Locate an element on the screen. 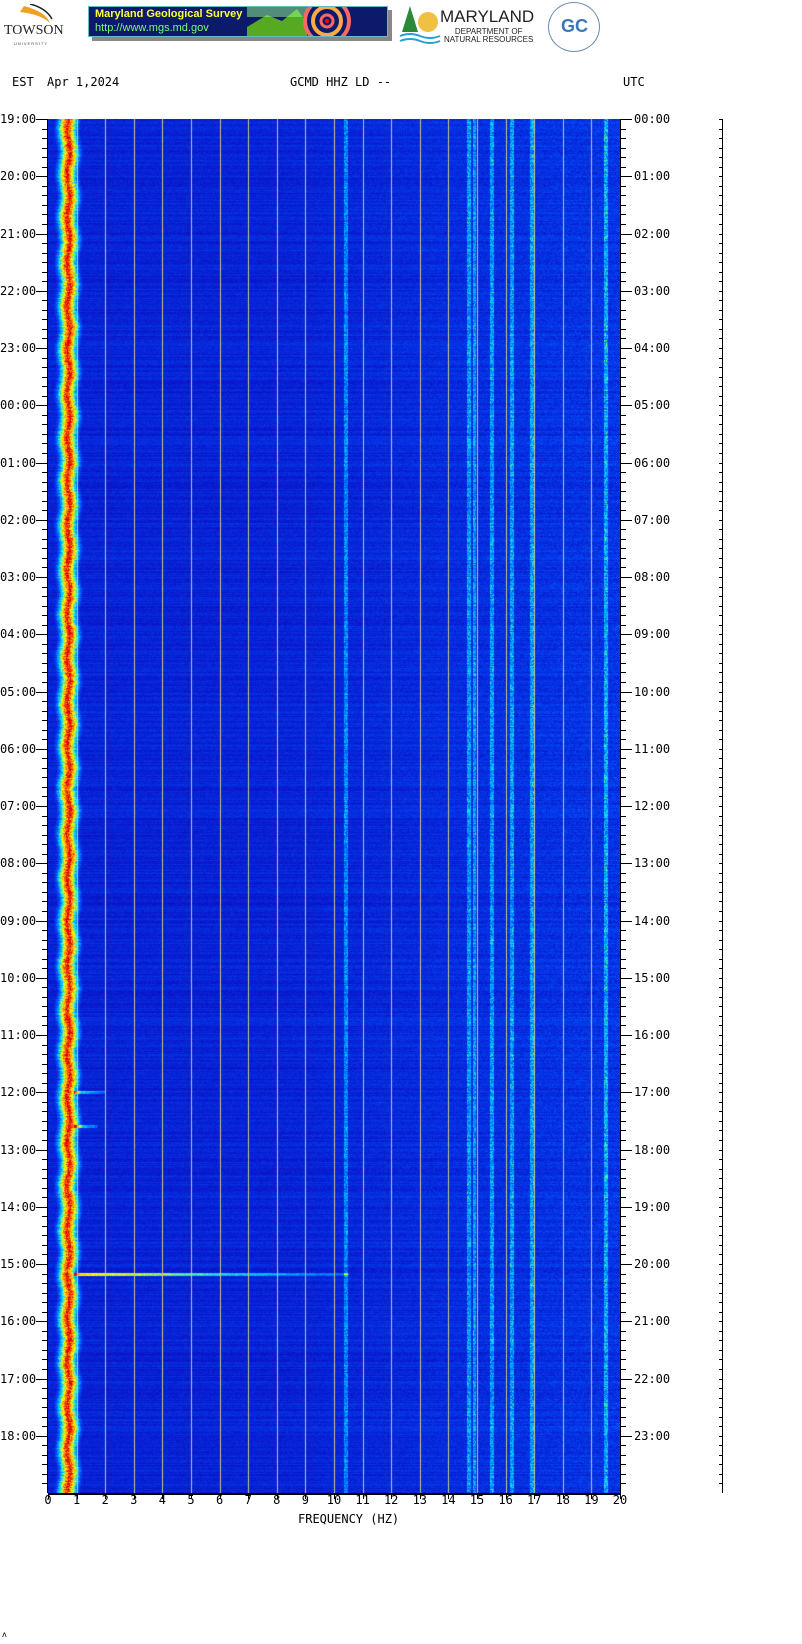 This screenshot has width=802, height=1644. y-left-tick-label: 02:00 is located at coordinates (18, 519).